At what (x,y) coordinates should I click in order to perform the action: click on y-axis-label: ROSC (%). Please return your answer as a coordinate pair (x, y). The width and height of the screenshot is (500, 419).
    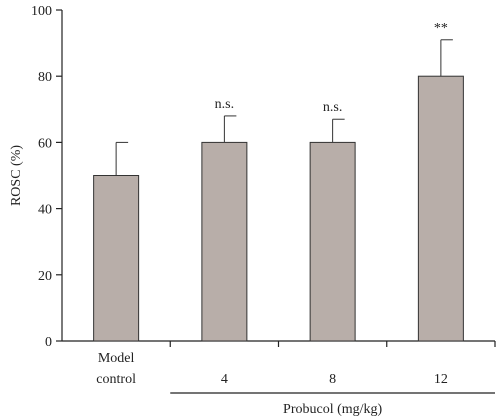
    Looking at the image, I should click on (16, 175).